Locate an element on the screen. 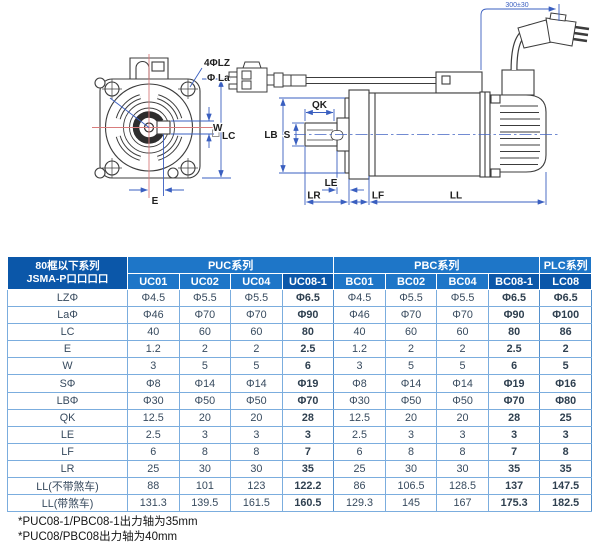  spec-cell: Φ80 is located at coordinates (565, 400).